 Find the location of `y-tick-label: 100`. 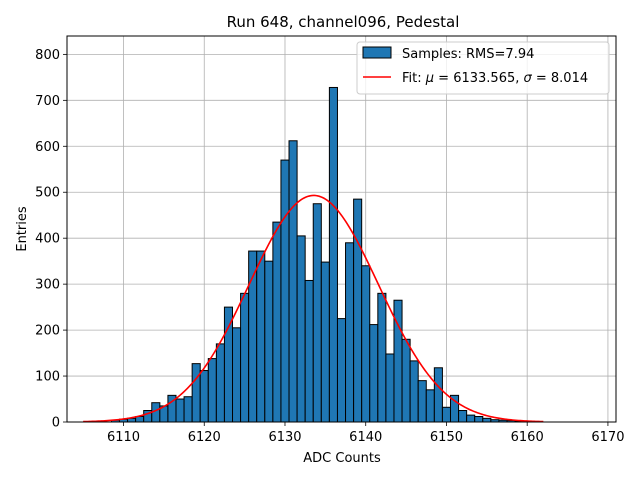

y-tick-label: 100 is located at coordinates (47, 377).